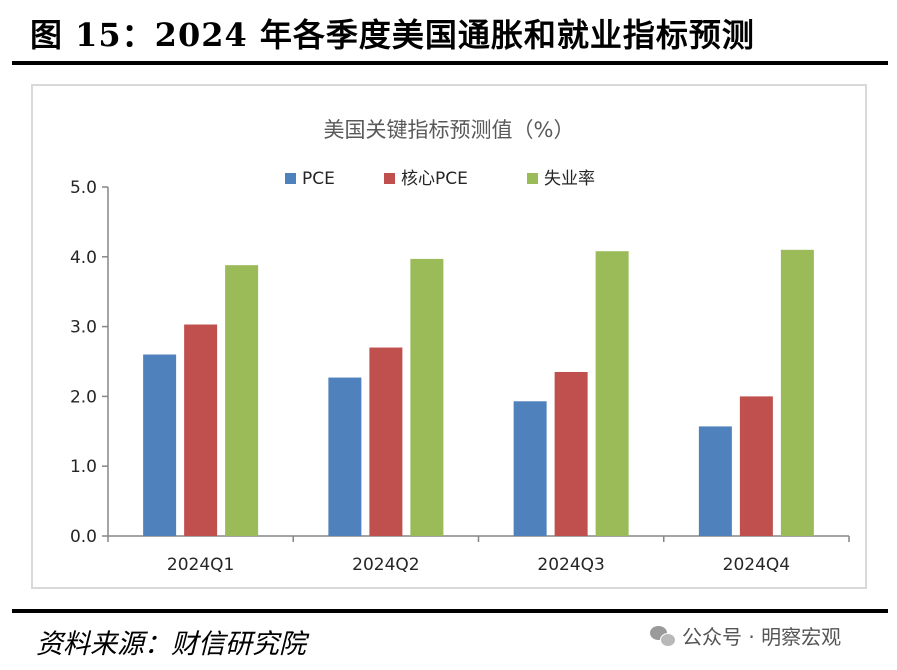 Image resolution: width=897 pixels, height=670 pixels. Describe the element at coordinates (83, 188) in the screenshot. I see `y-tick-label: 5.0` at that location.